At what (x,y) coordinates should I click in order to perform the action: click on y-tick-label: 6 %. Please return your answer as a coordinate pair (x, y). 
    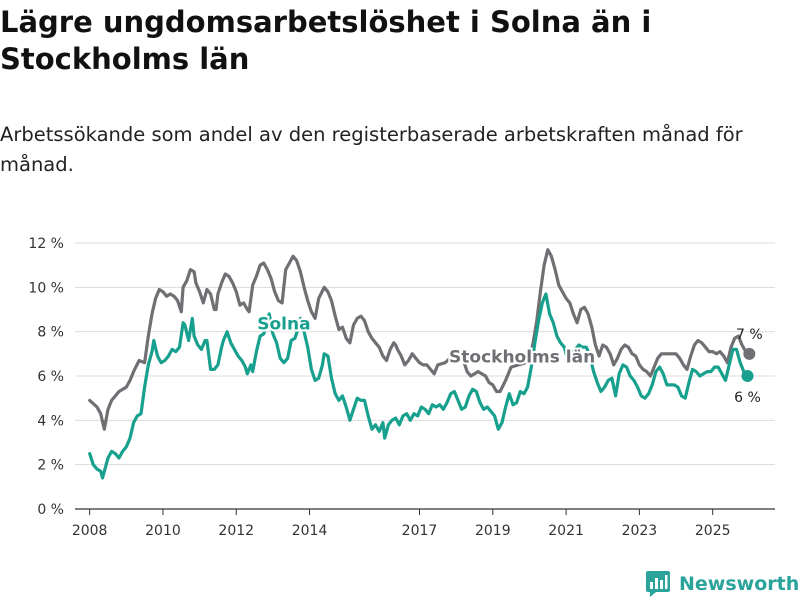
    Looking at the image, I should click on (50, 377).